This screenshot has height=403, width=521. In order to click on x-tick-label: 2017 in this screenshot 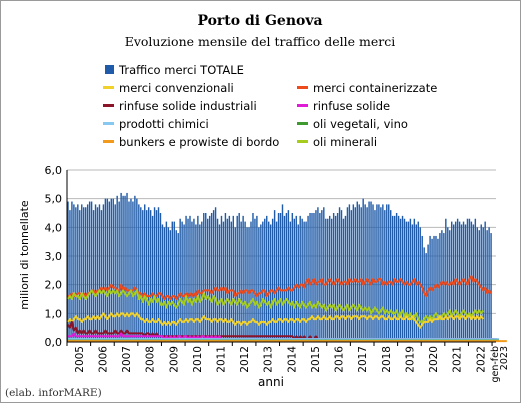, I will do `click(363, 359)`.